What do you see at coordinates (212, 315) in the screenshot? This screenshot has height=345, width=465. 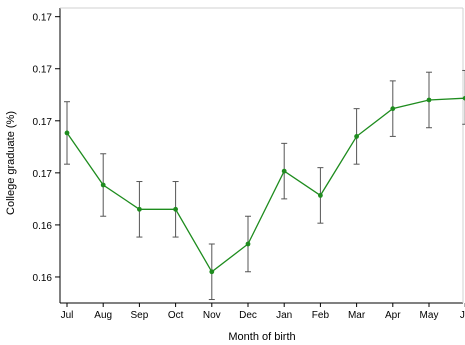 I see `x-tick-label: Nov` at bounding box center [212, 315].